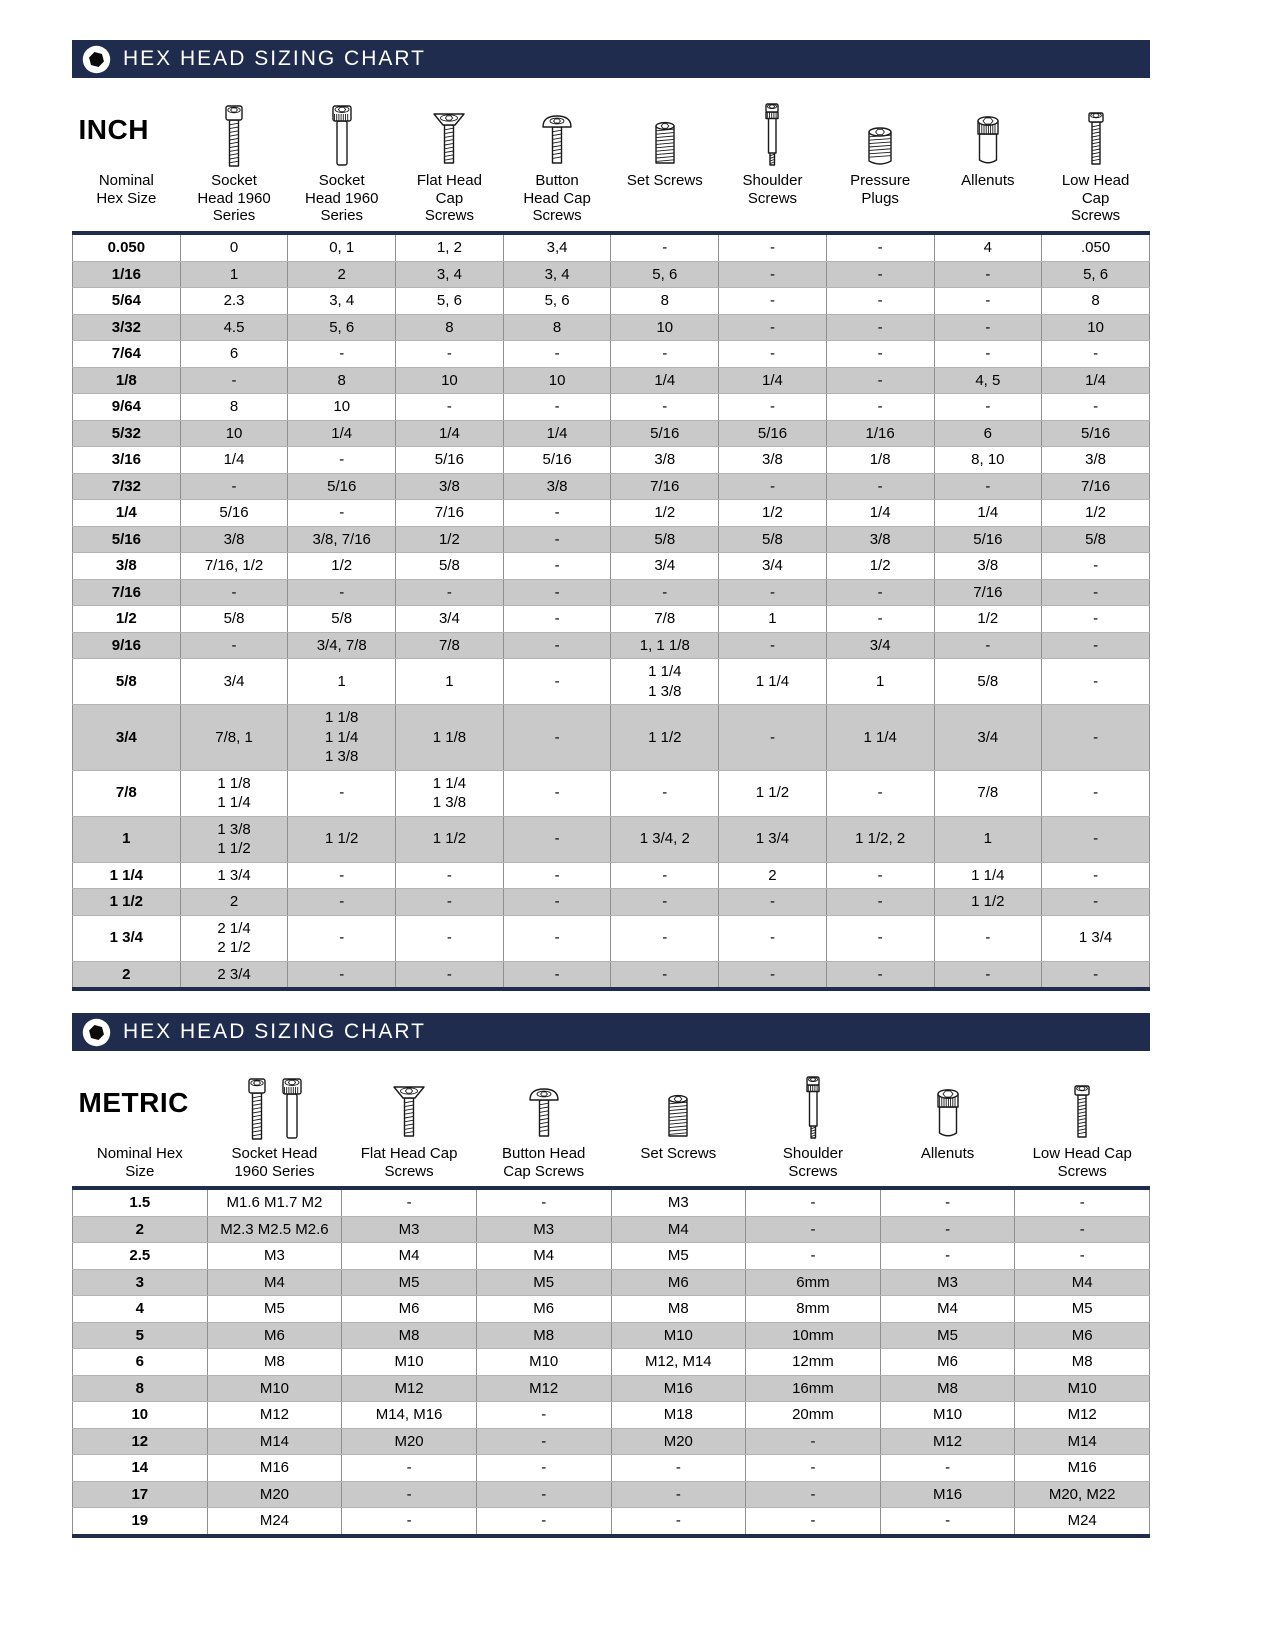  Describe the element at coordinates (274, 1202) in the screenshot. I see `cell: M1.6 M1.7 M2` at that location.